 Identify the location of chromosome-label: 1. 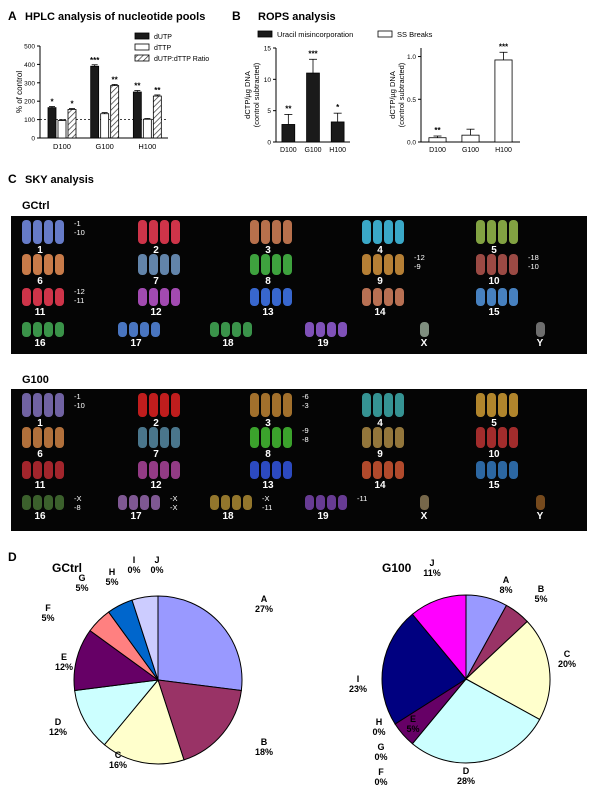
(40, 423).